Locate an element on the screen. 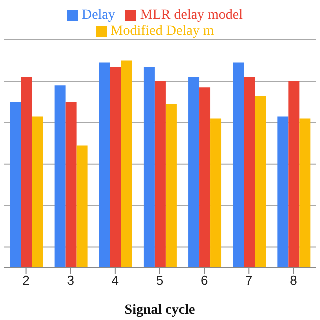 The height and width of the screenshot is (320, 320). legend-label: Delay is located at coordinates (99, 15).